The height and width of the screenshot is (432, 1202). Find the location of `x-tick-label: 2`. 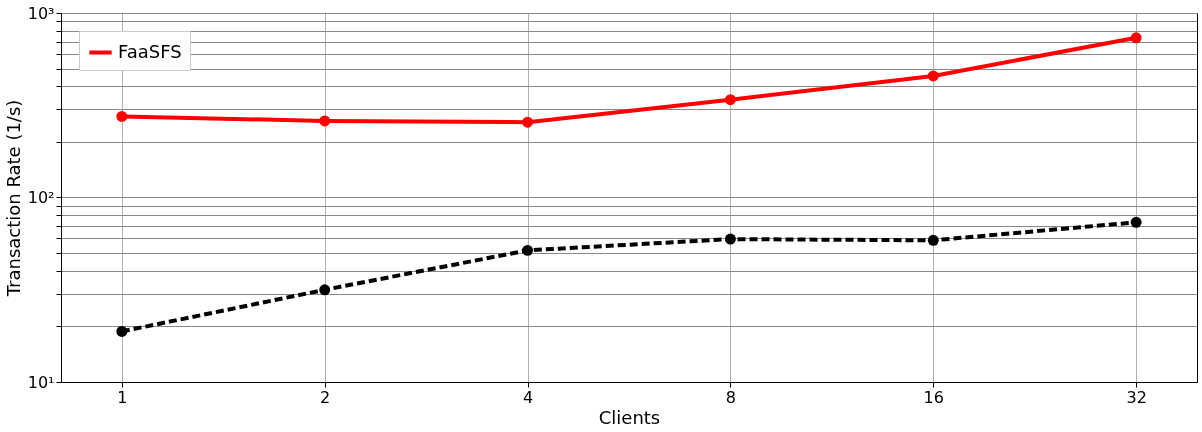

x-tick-label: 2 is located at coordinates (325, 397).